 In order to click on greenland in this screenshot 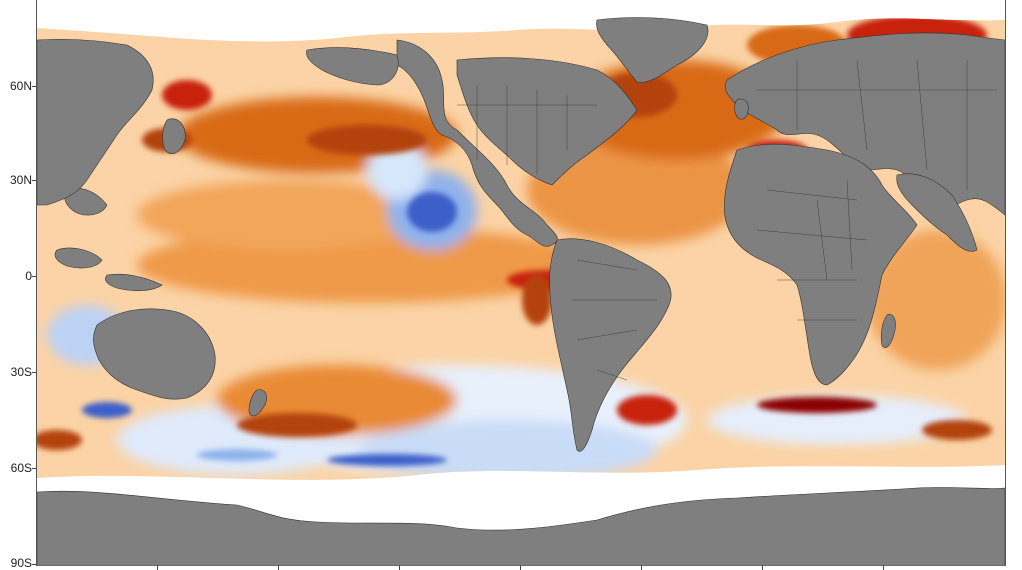, I will do `click(652, 50)`.